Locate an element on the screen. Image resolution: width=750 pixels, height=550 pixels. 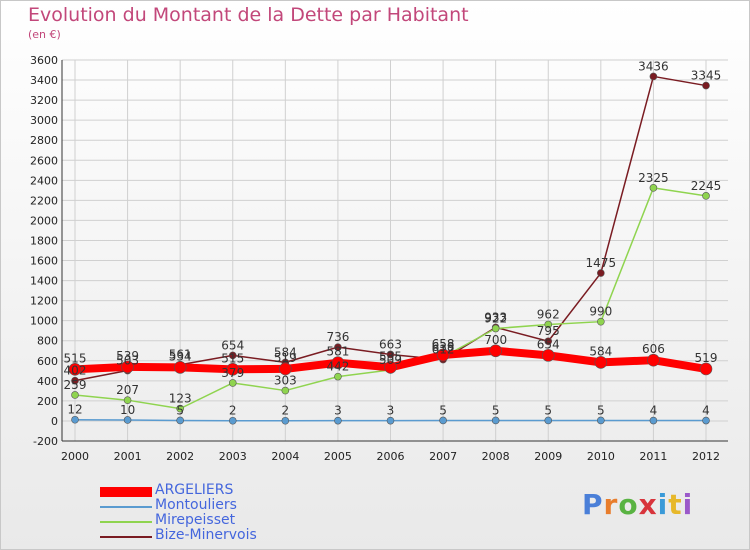
legend-label: Montouliers is located at coordinates (196, 505).